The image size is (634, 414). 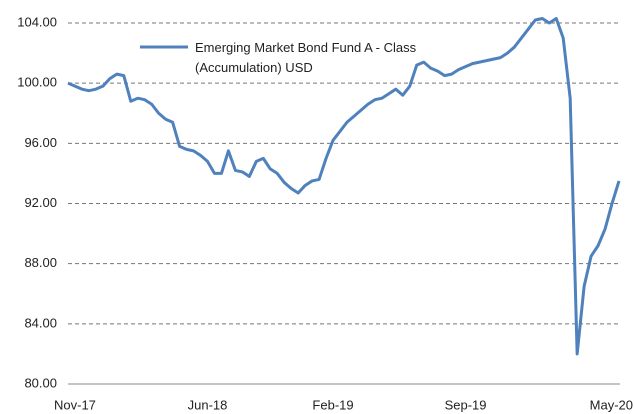 I want to click on y-tick-label: 96.00, so click(x=40, y=142).